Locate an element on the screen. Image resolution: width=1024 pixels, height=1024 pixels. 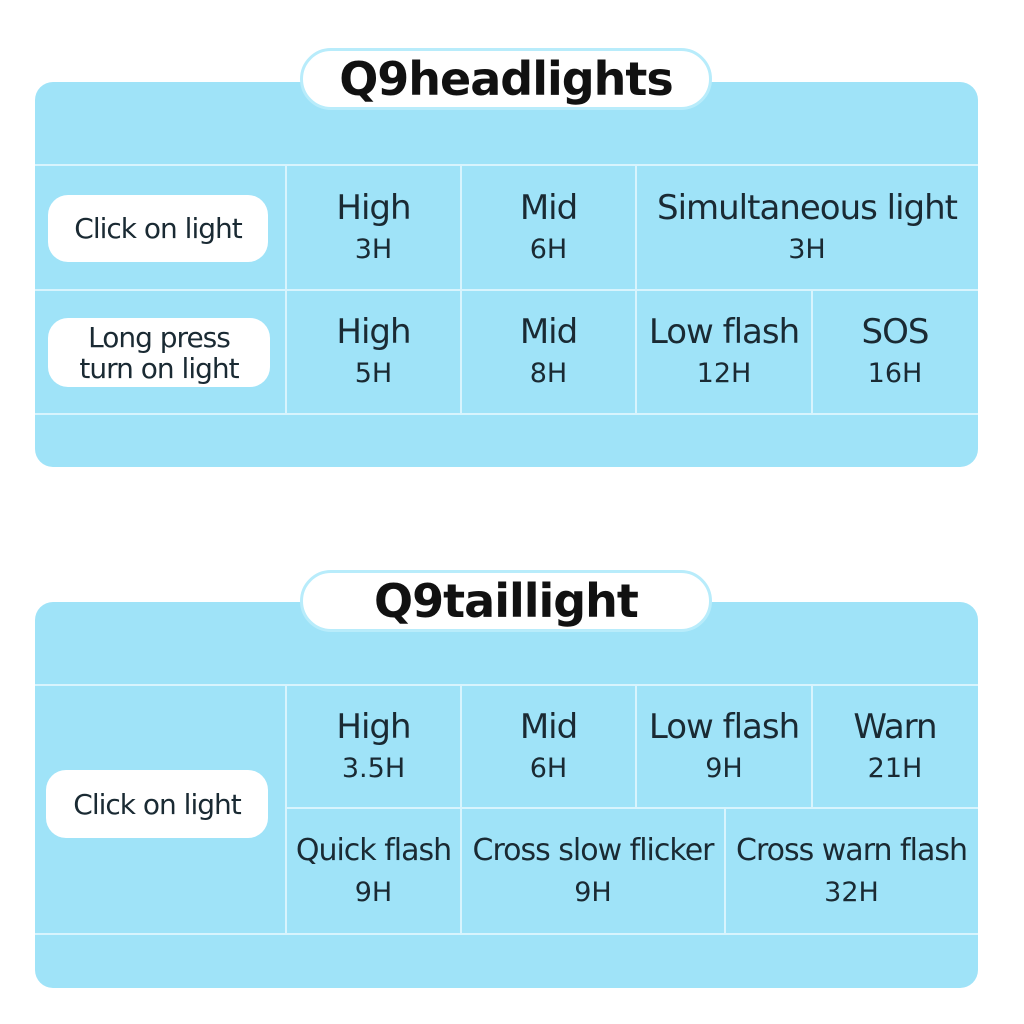
mode-cell: Mid 8H is located at coordinates (548, 352).